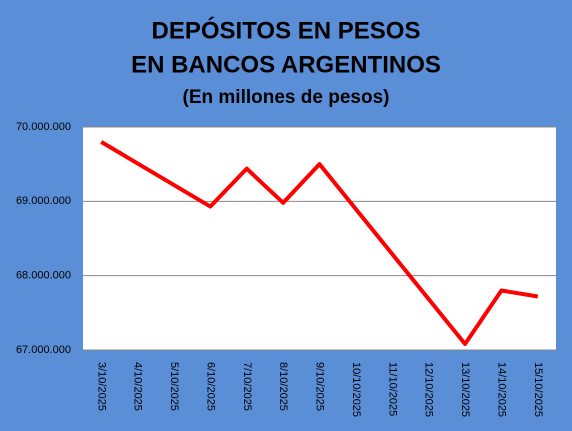  Describe the element at coordinates (392, 389) in the screenshot. I see `x-tick-label: 11/10/2025` at that location.